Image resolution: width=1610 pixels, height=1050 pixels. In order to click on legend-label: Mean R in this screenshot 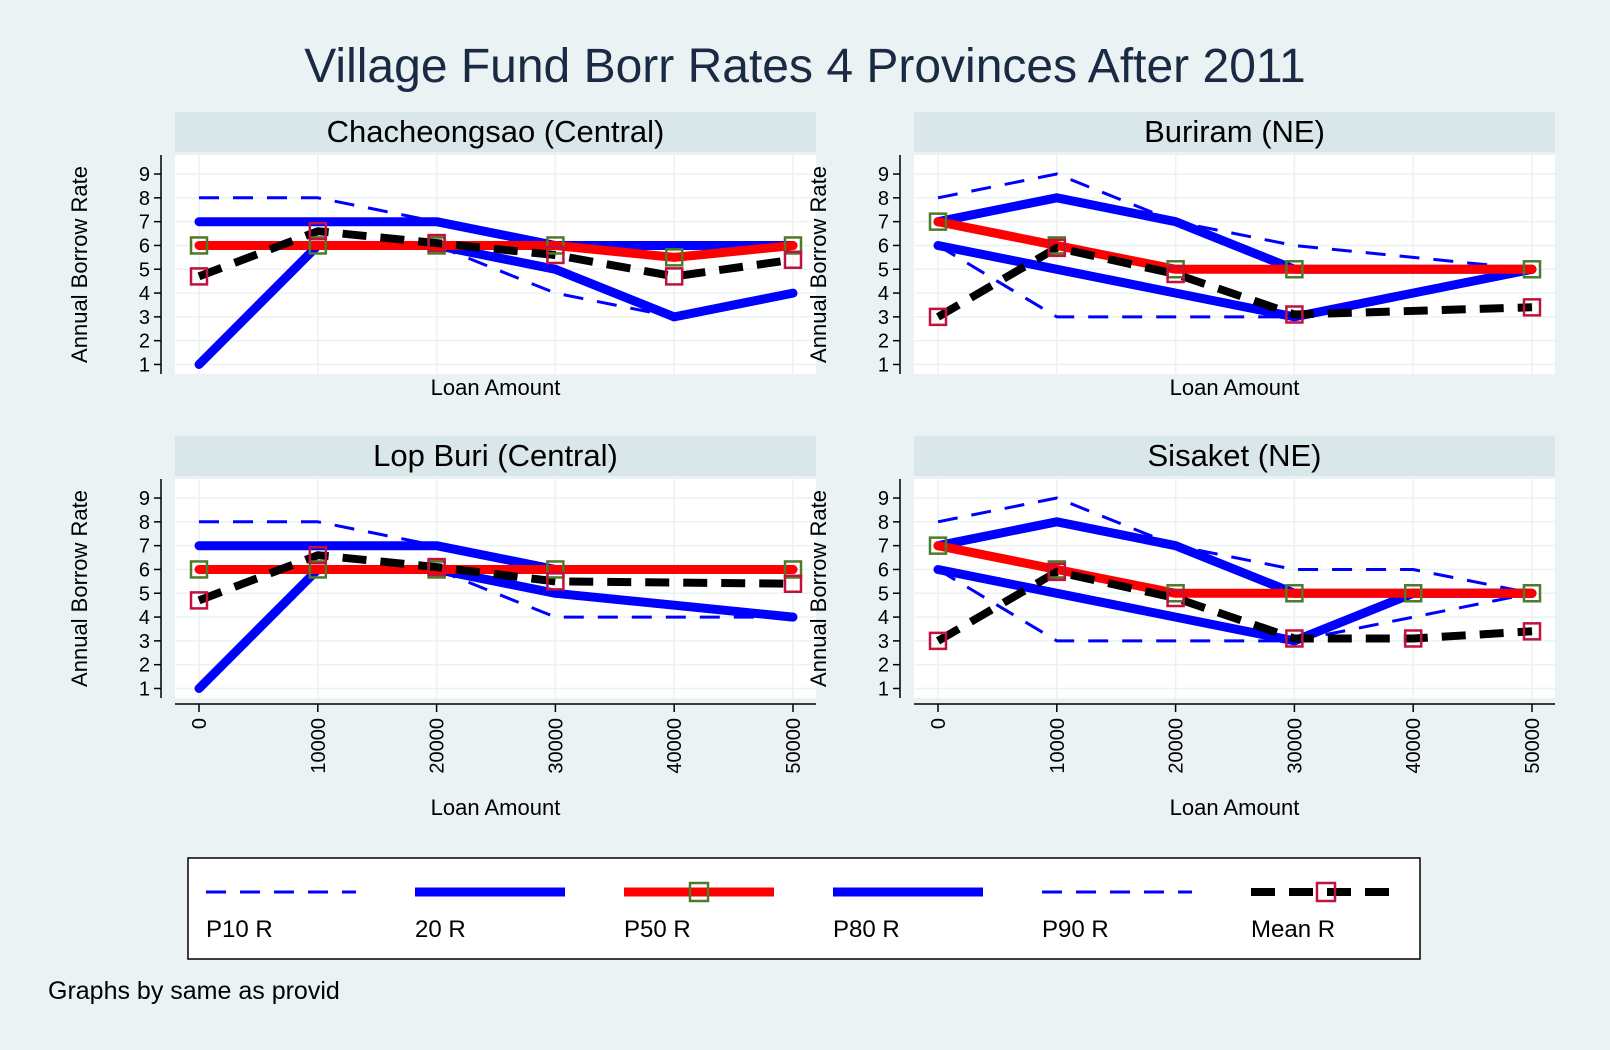, I will do `click(1293, 929)`.